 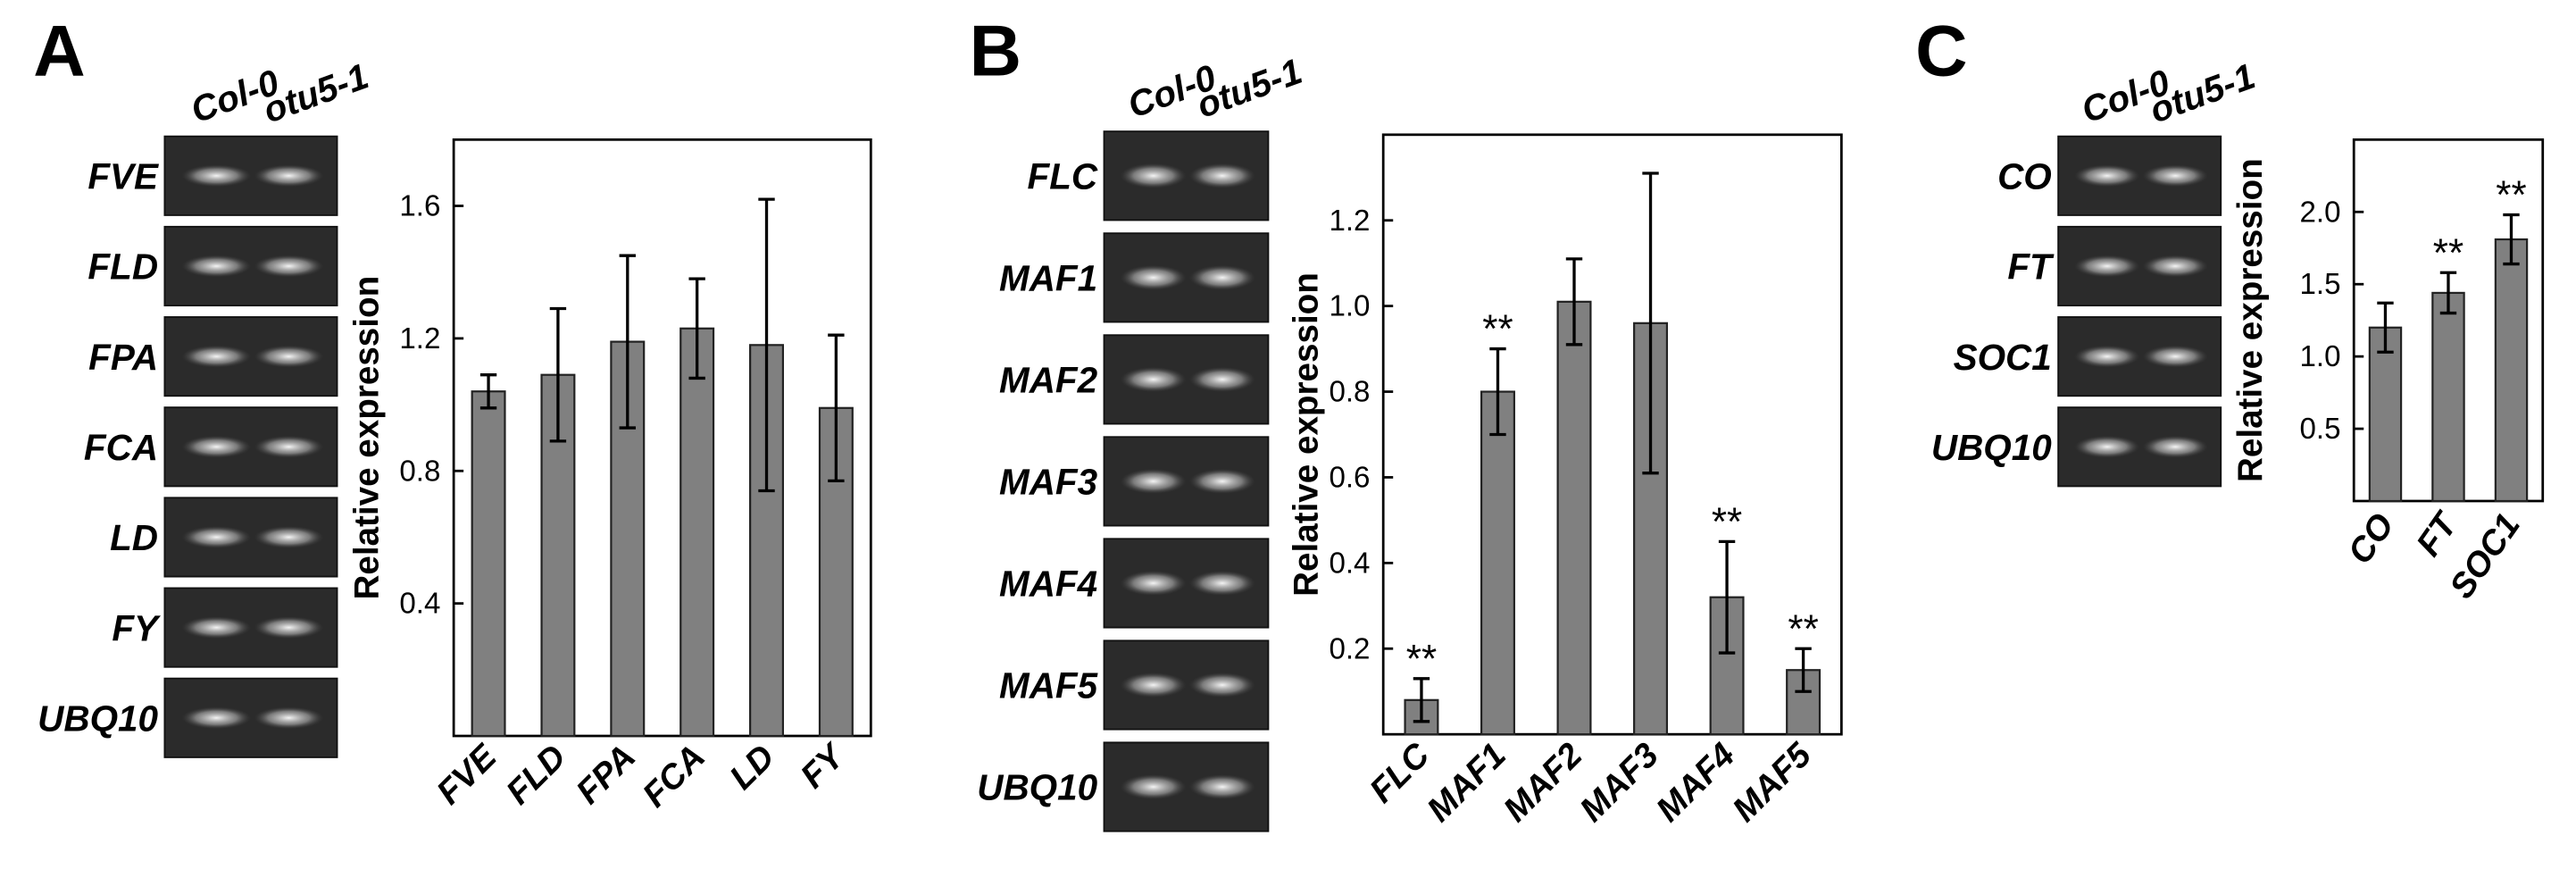 What do you see at coordinates (134, 537) in the screenshot?
I see `gel-row-label: LD` at bounding box center [134, 537].